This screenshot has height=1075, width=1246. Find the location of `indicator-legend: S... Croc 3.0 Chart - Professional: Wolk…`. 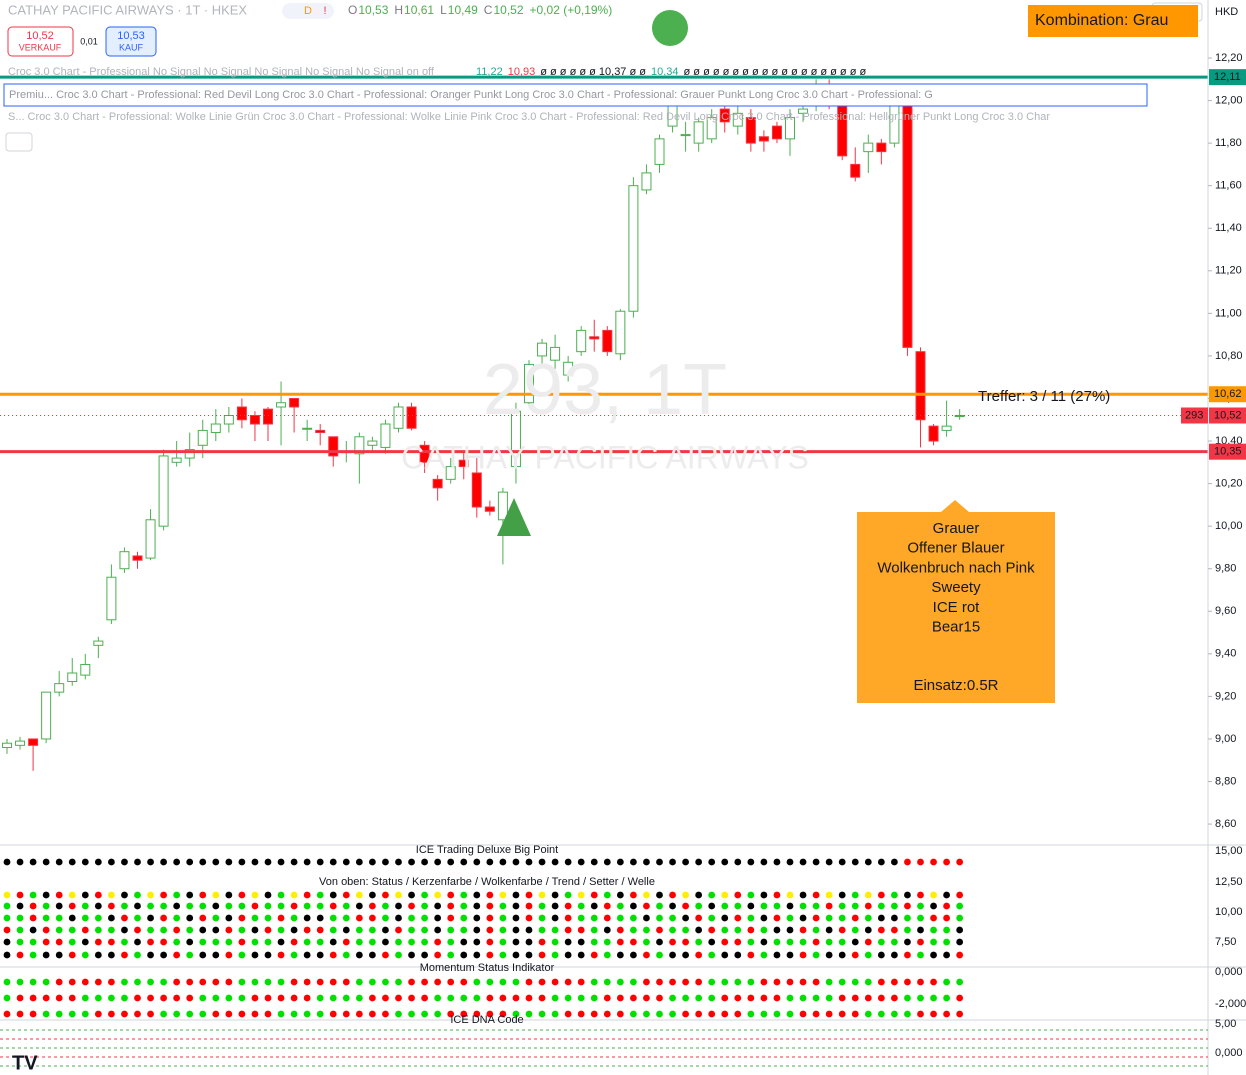

indicator-legend: S... Croc 3.0 Chart - Professional: Wolk… is located at coordinates (529, 117).